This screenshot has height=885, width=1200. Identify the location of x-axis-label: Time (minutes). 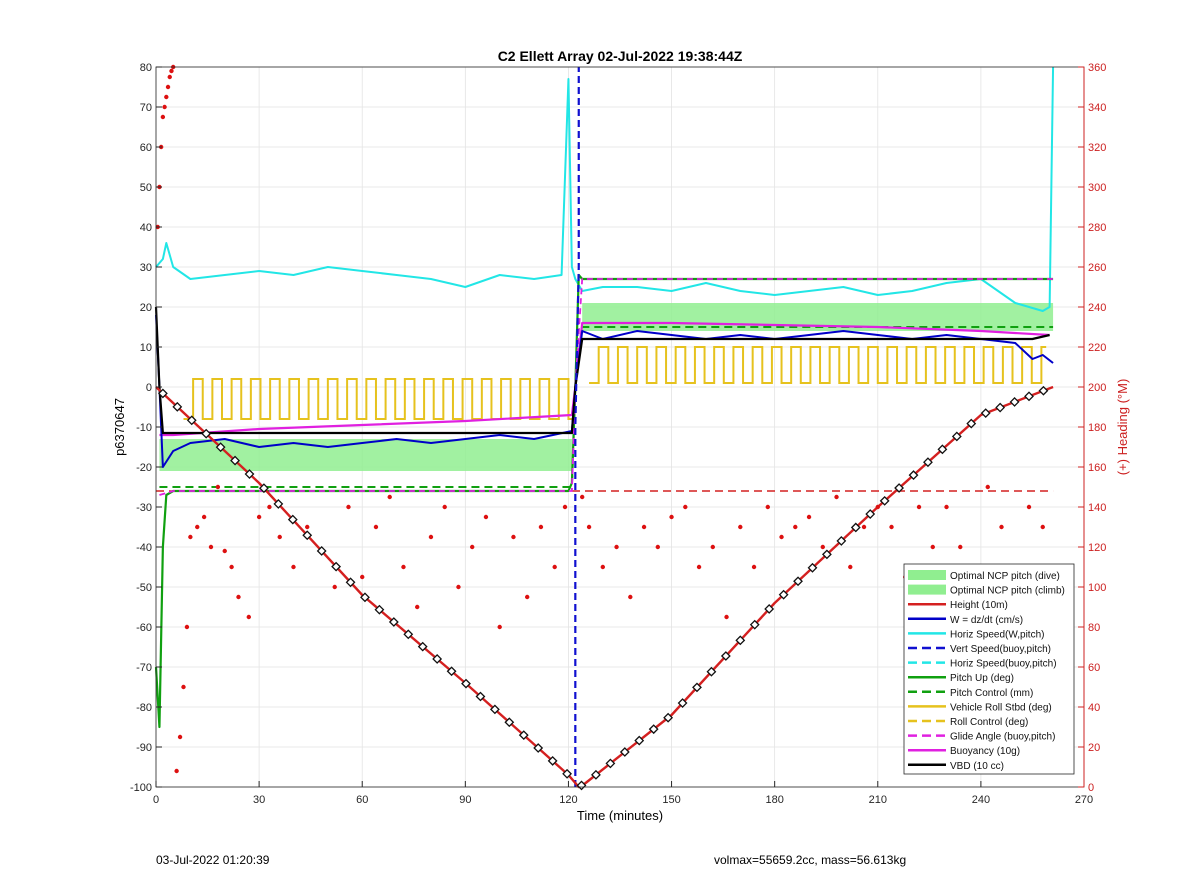
(620, 815).